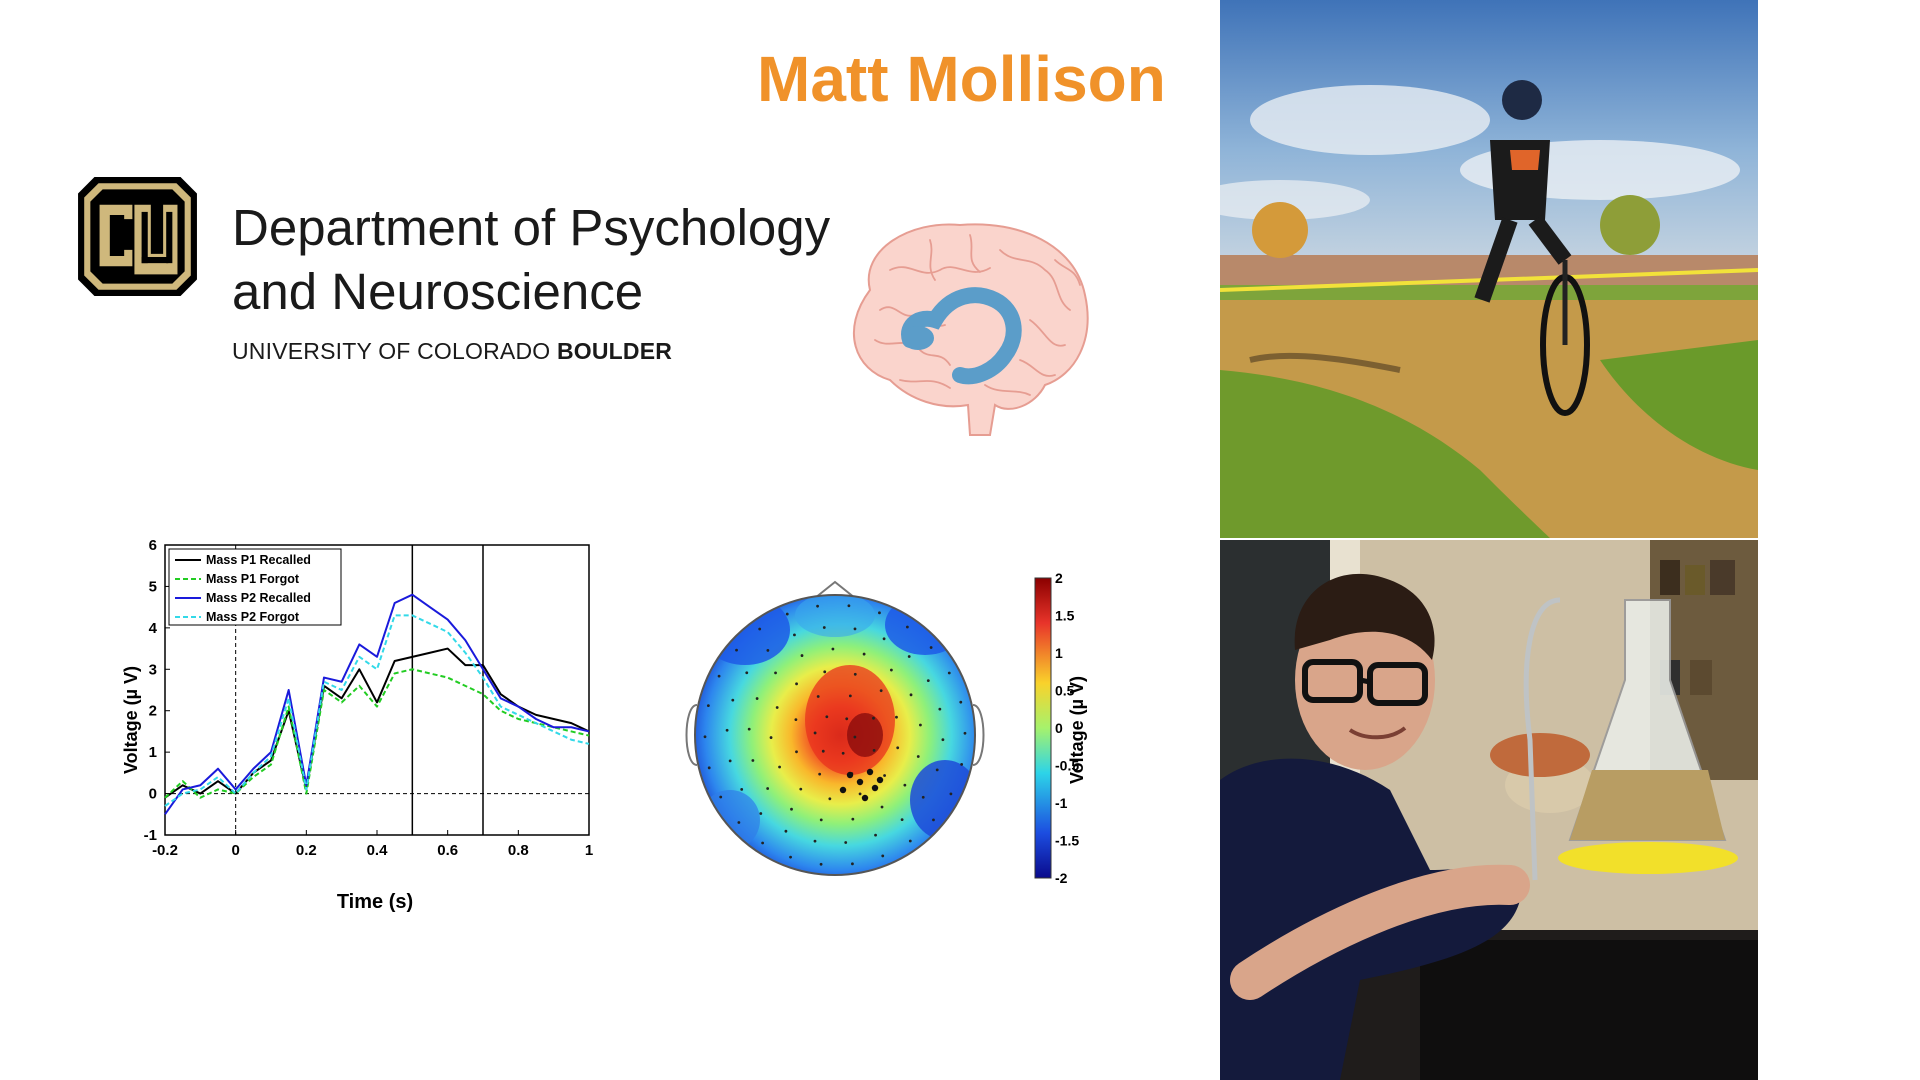 This screenshot has height=1080, width=1920. What do you see at coordinates (1059, 653) in the screenshot?
I see `colorbar-tick-label: 1` at bounding box center [1059, 653].